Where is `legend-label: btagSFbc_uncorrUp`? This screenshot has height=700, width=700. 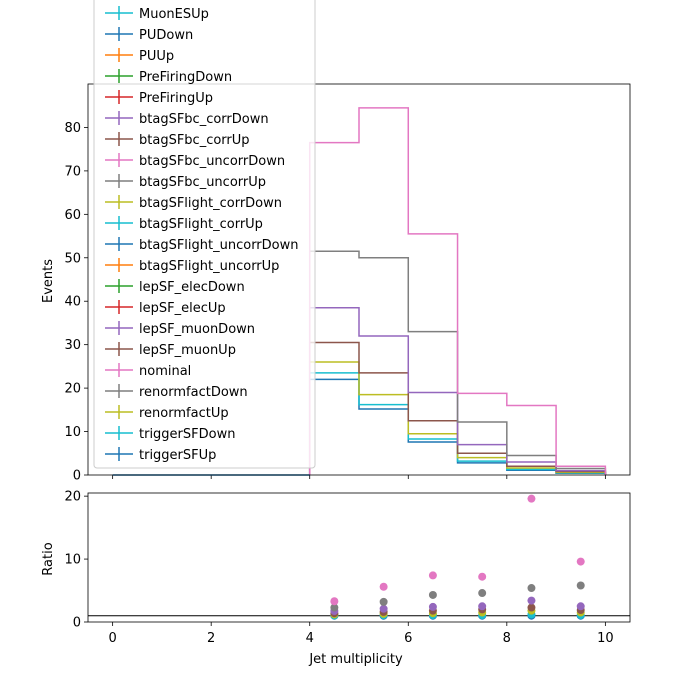 legend-label: btagSFbc_uncorrUp is located at coordinates (202, 182).